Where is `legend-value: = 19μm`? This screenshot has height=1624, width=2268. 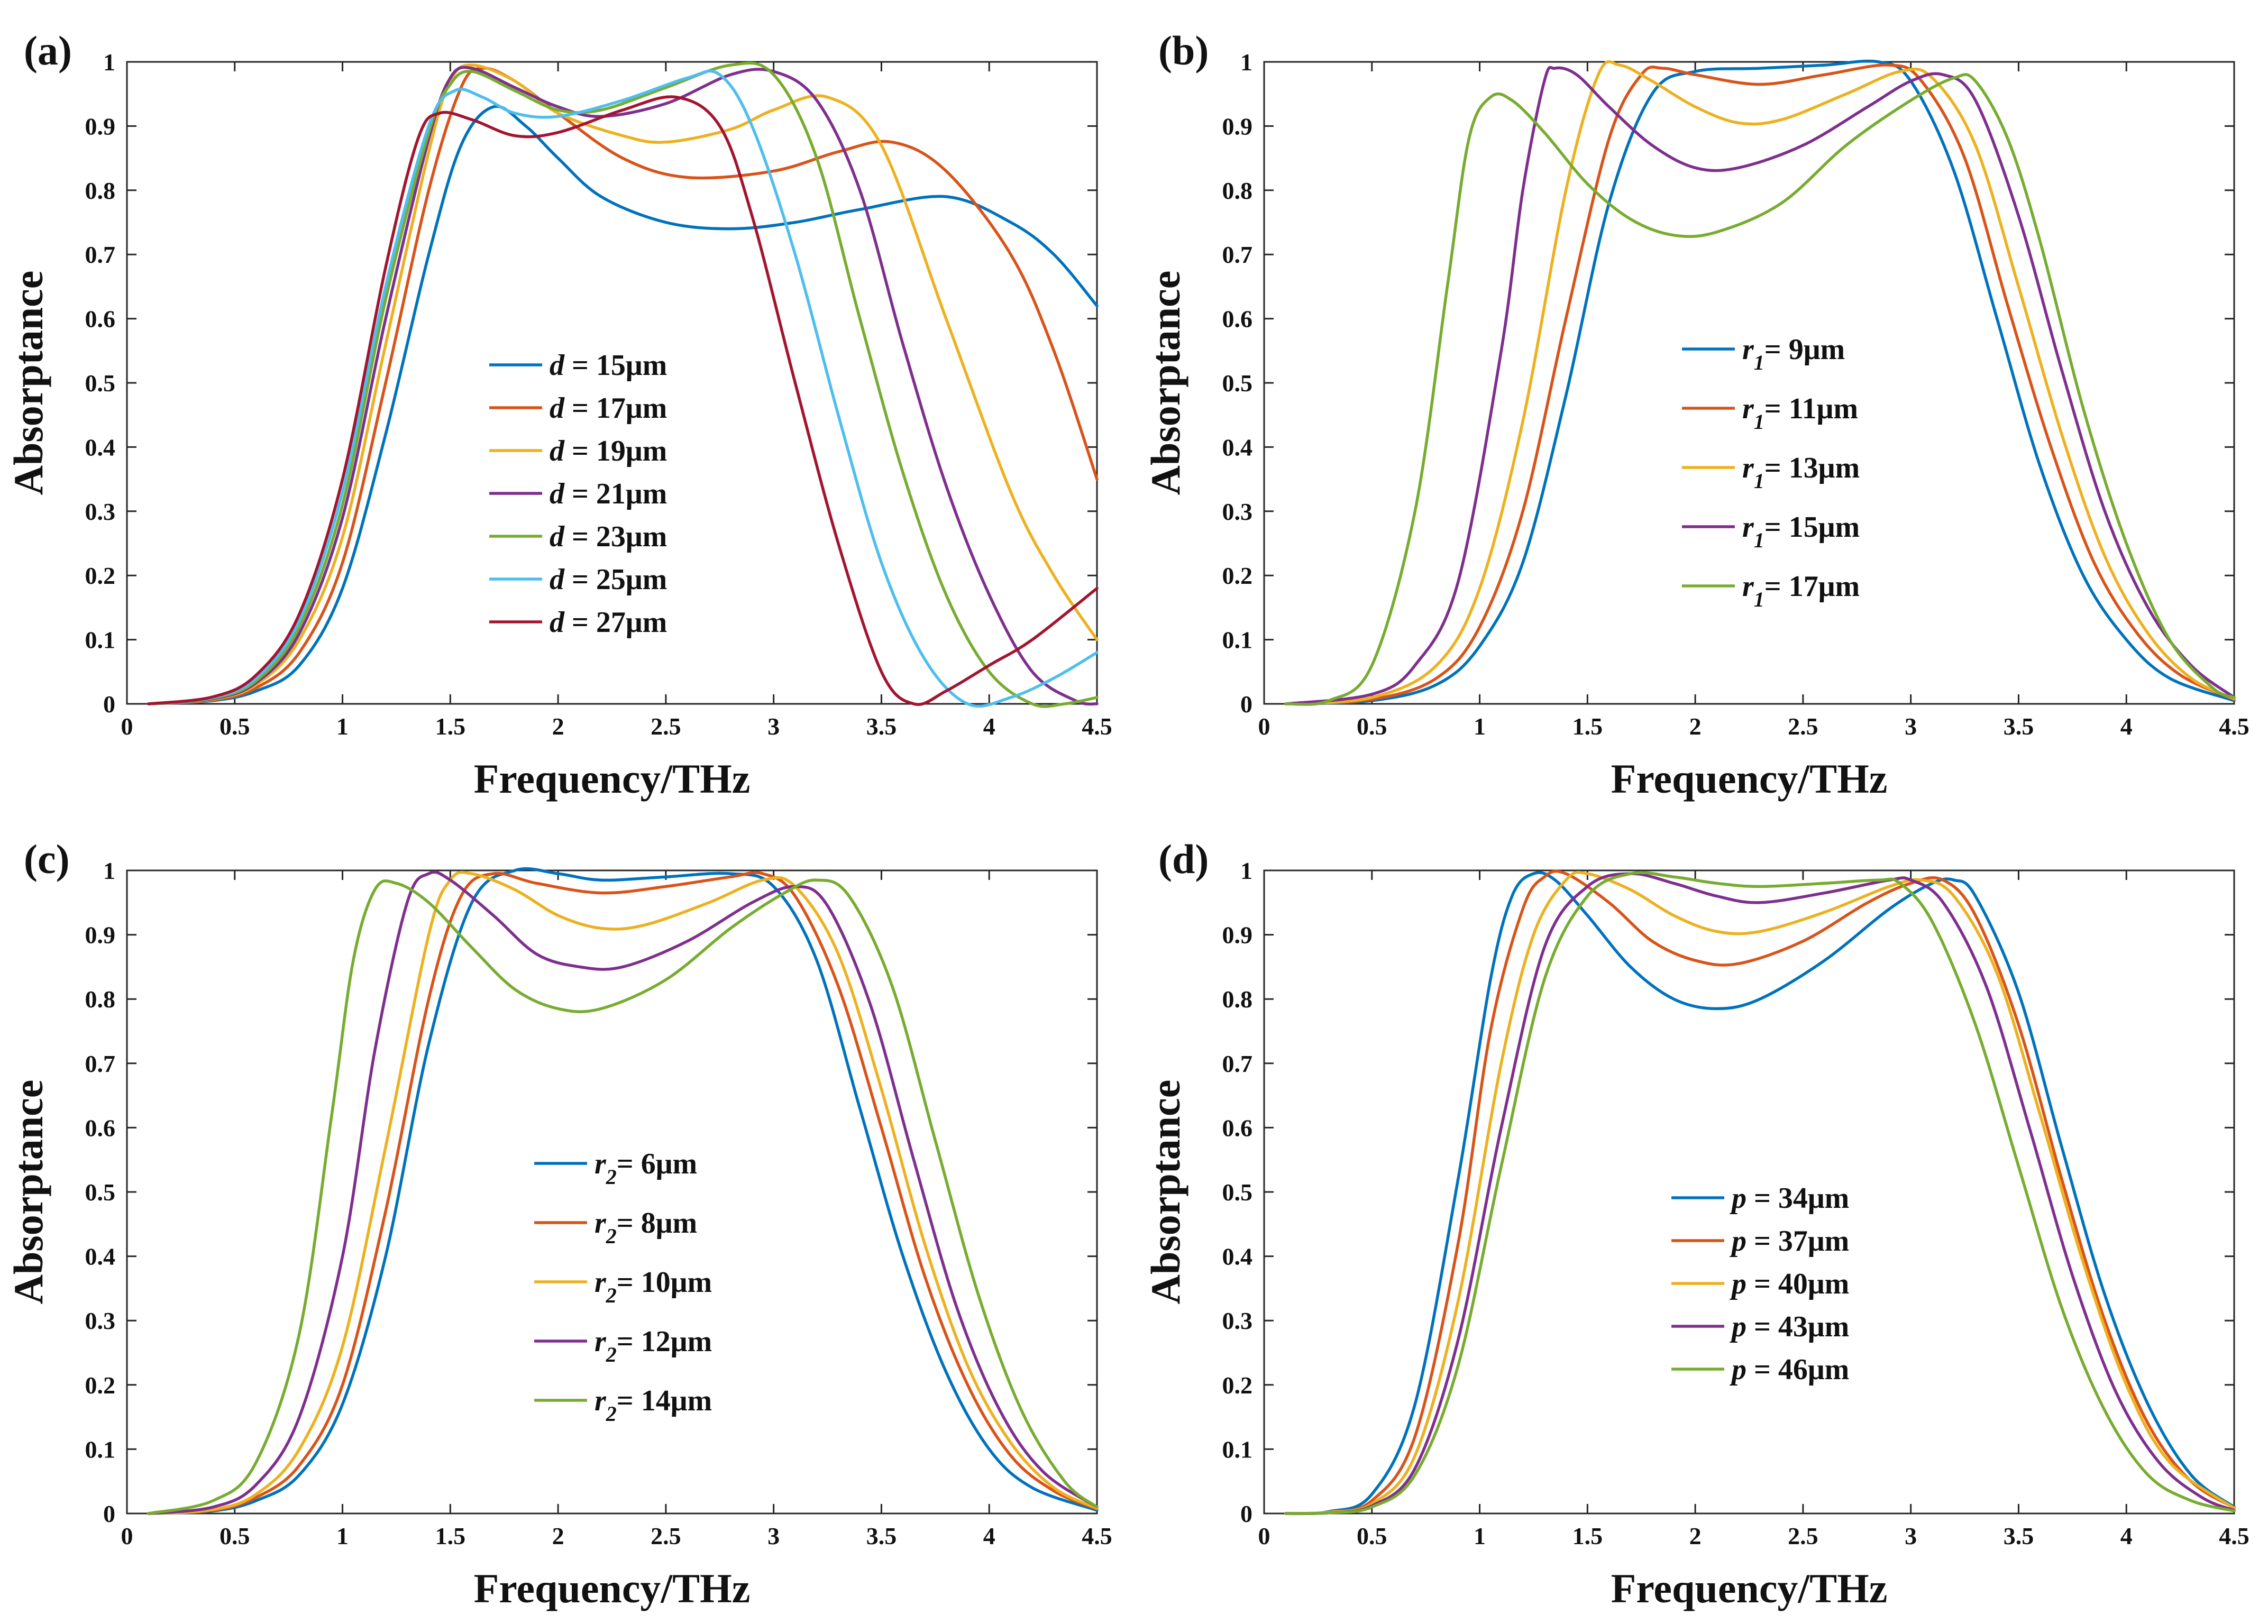 legend-value: = 19μm is located at coordinates (615, 451).